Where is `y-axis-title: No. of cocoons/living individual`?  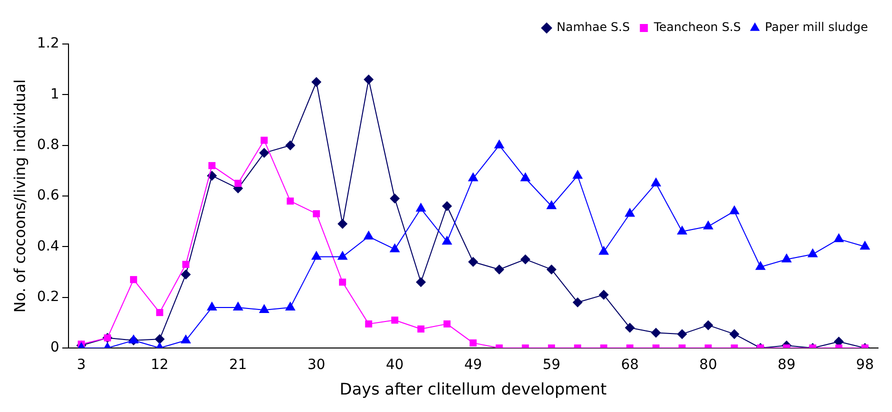 y-axis-title: No. of cocoons/living individual is located at coordinates (19, 196).